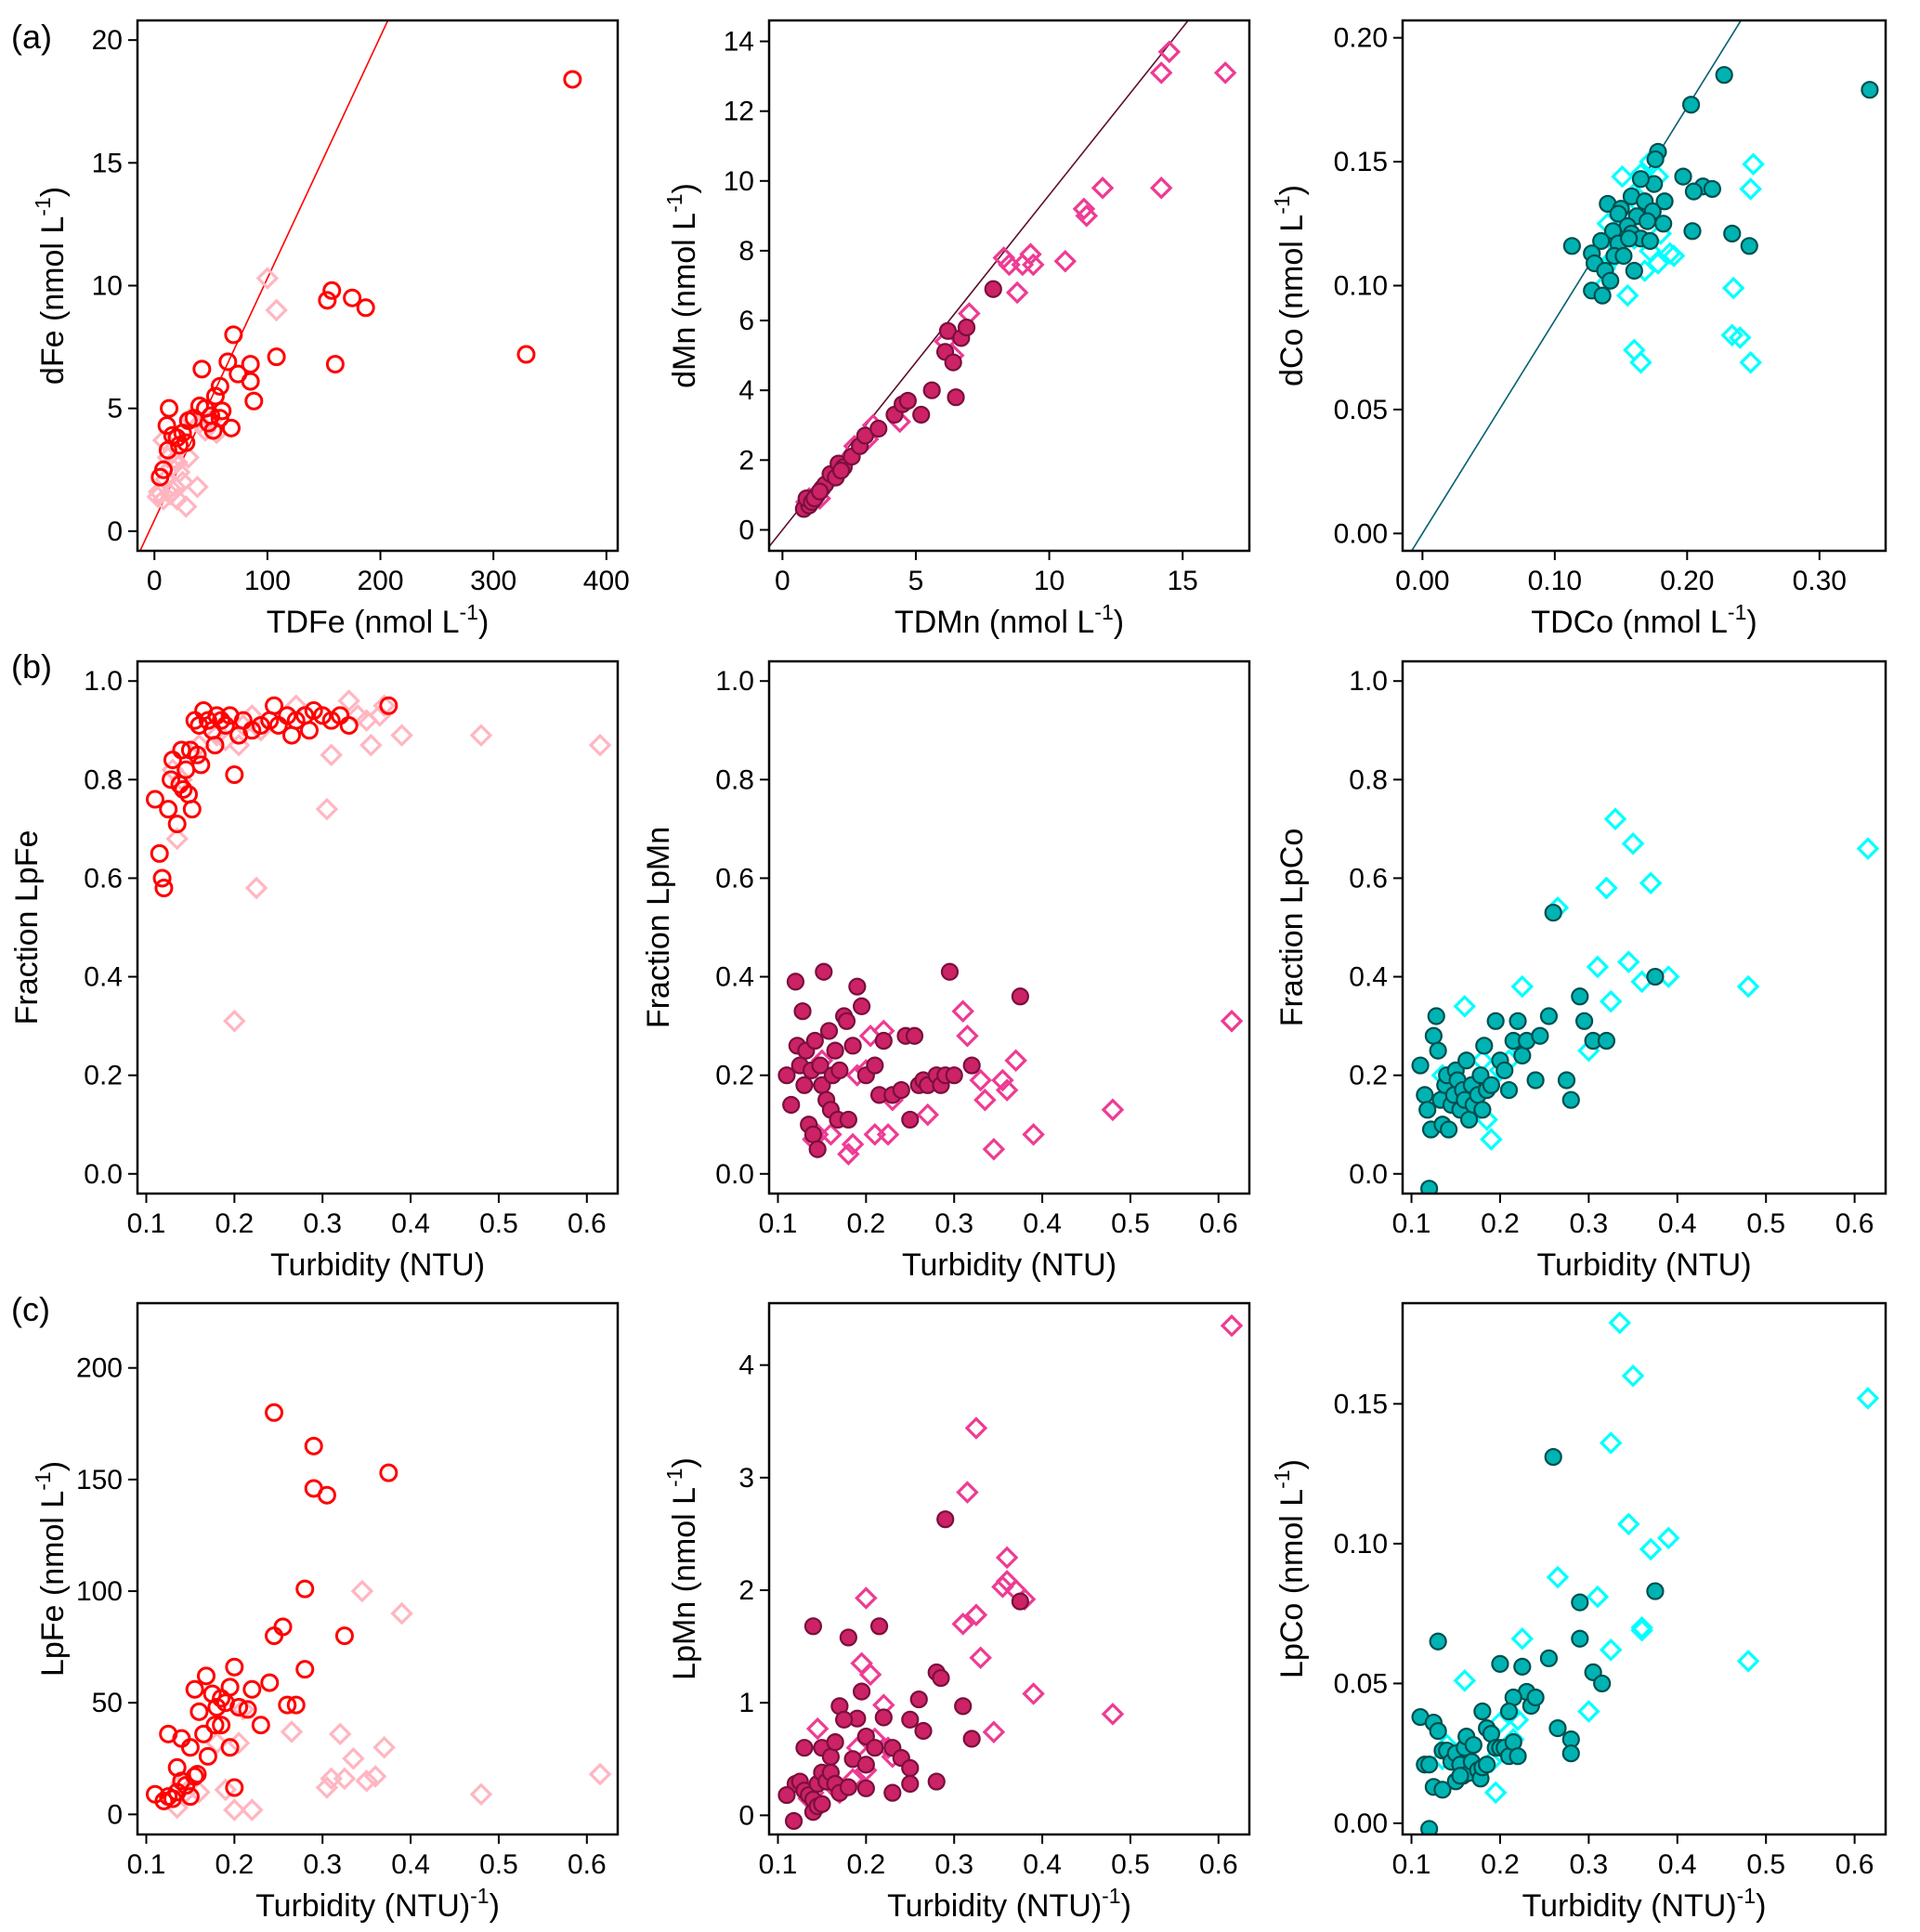 Image resolution: width=1920 pixels, height=1932 pixels. Describe the element at coordinates (1555, 581) in the screenshot. I see `x-tick-label: 0.10` at that location.